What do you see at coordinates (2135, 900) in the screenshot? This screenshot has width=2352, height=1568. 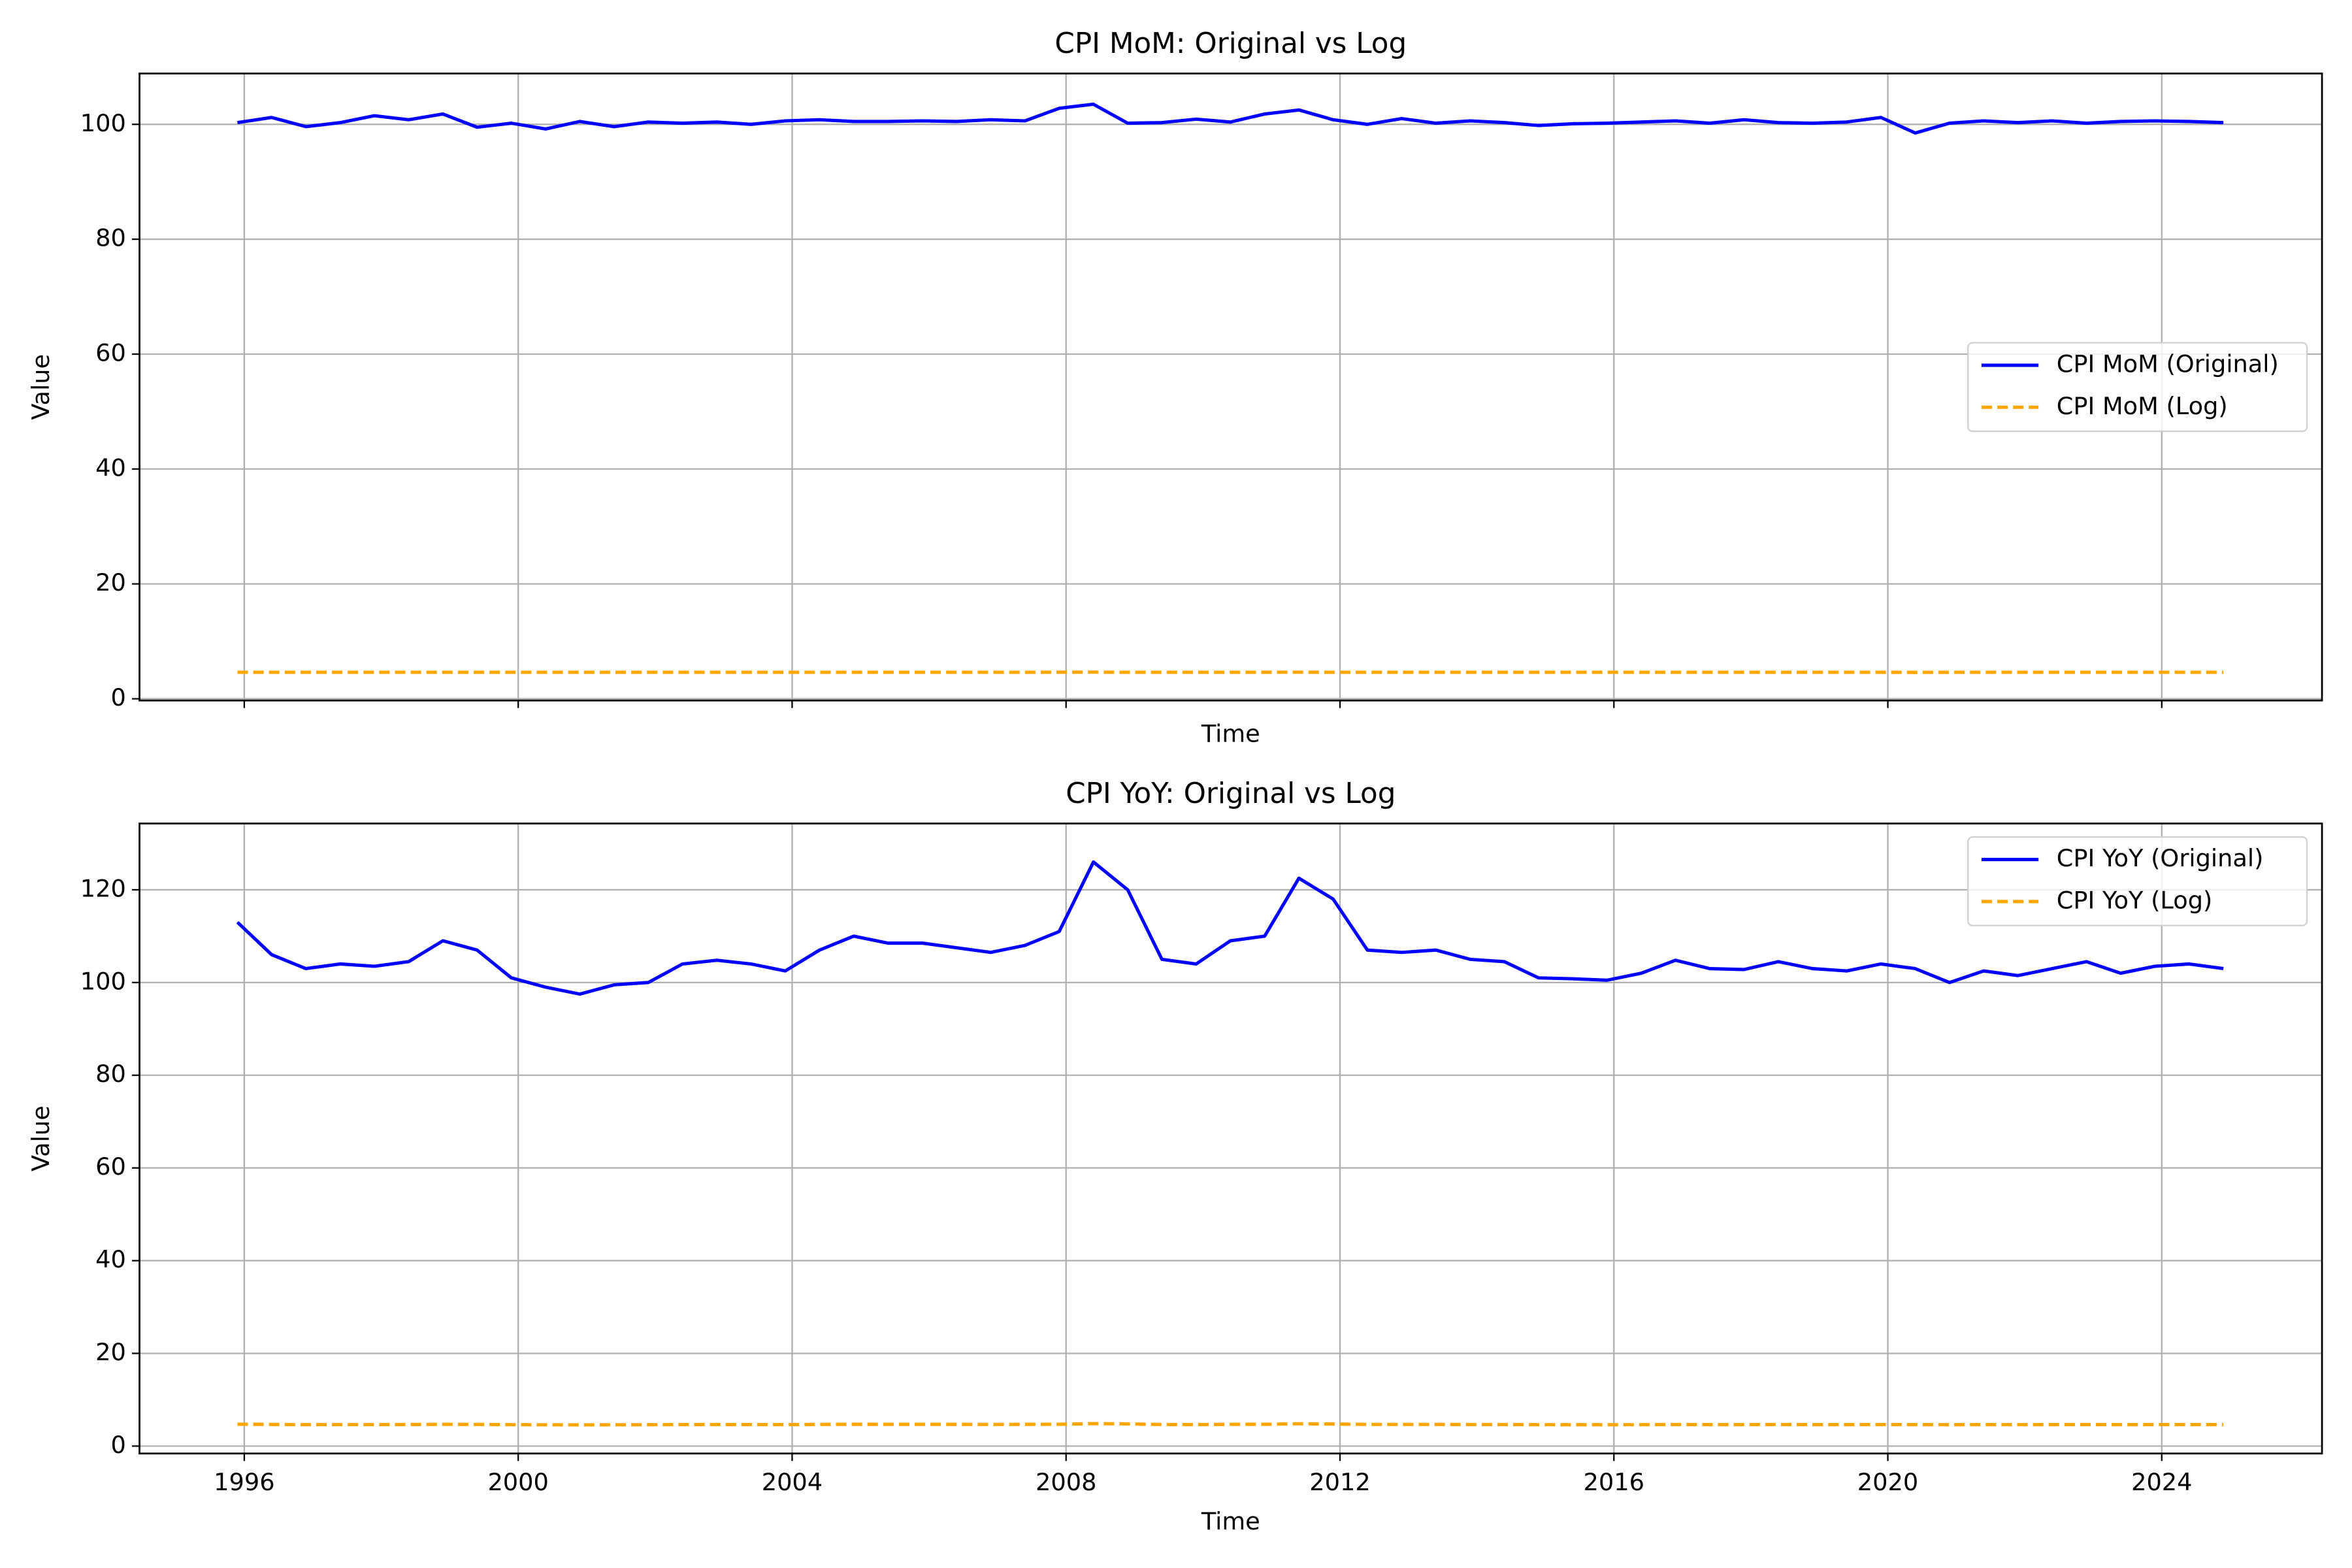 I see `legend-label: CPI YoY (Log)` at bounding box center [2135, 900].